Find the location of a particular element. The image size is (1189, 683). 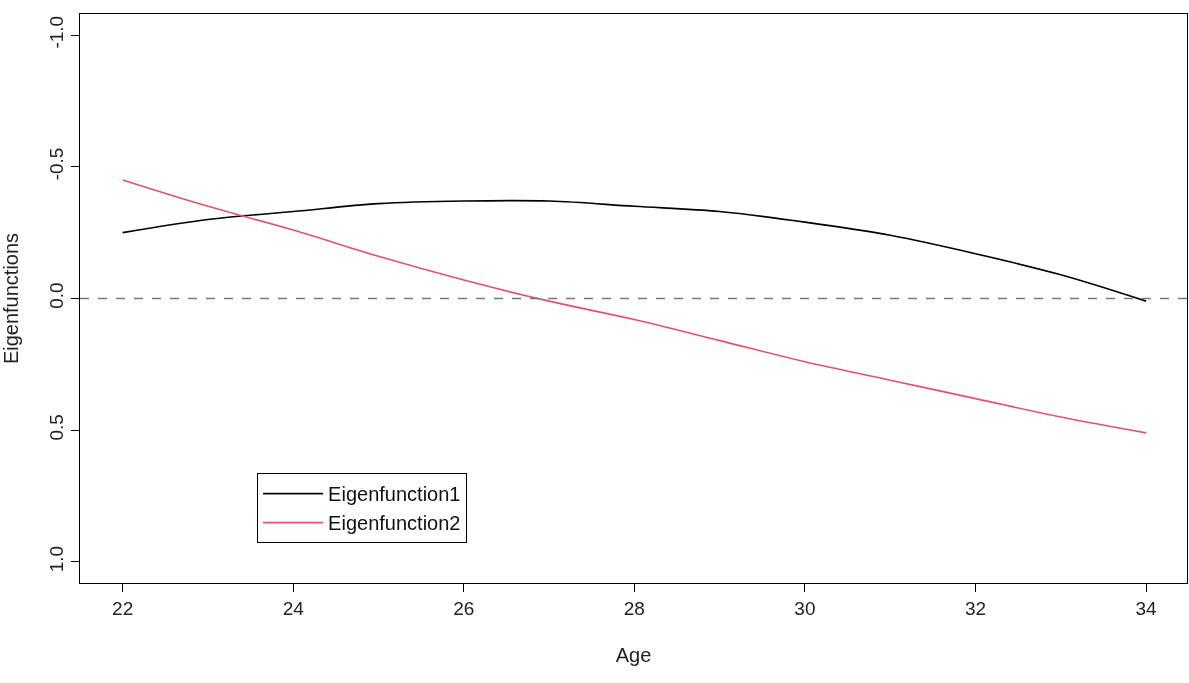

y-tick-label: 0.0 is located at coordinates (57, 295).